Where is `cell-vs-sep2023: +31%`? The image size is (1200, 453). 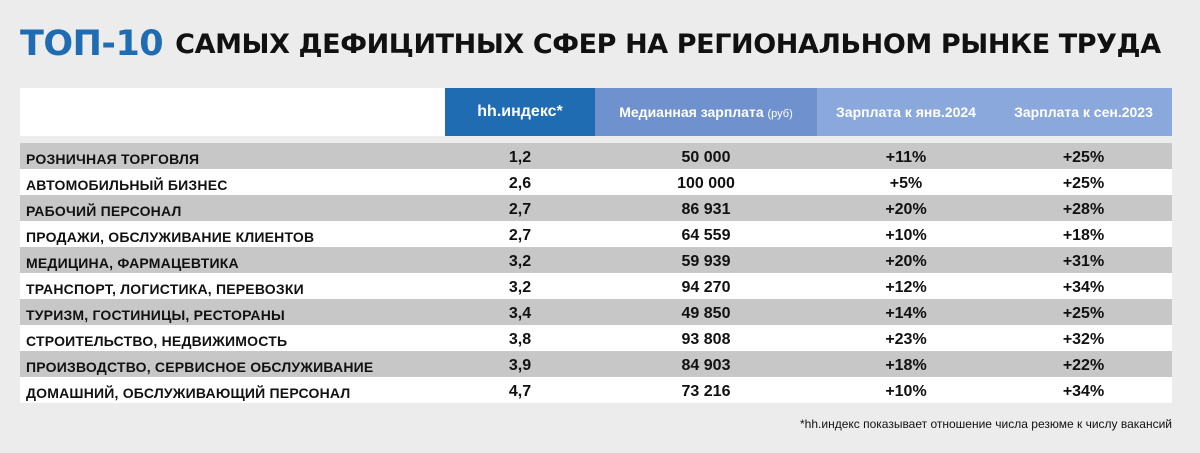 cell-vs-sep2023: +31% is located at coordinates (1083, 260).